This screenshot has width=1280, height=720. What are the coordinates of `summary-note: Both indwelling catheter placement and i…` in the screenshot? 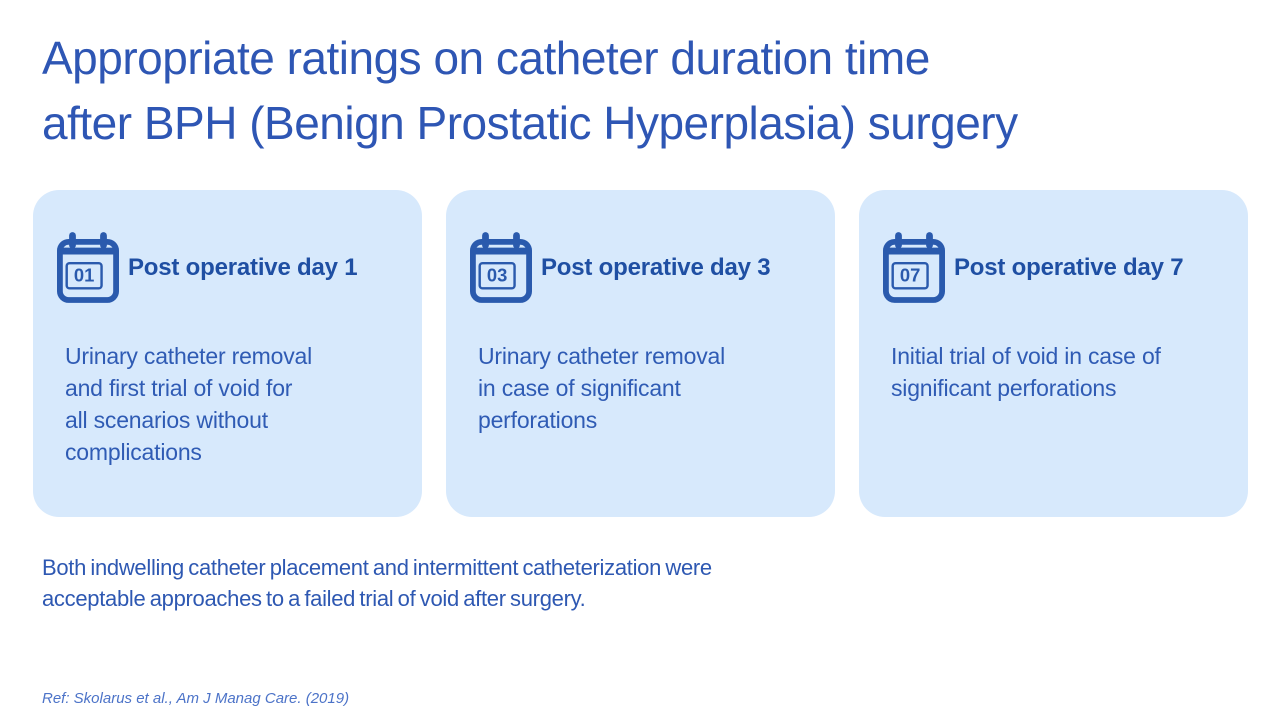 It's located at (377, 583).